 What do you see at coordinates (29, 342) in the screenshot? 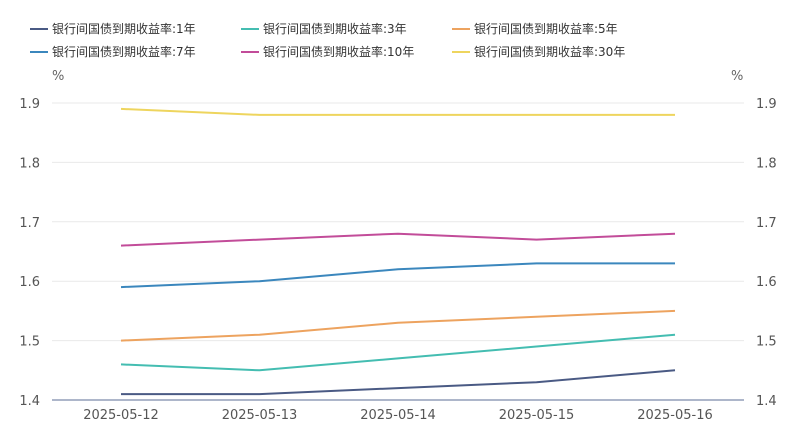
I see `y-tick-label-left: 1.5` at bounding box center [29, 342].